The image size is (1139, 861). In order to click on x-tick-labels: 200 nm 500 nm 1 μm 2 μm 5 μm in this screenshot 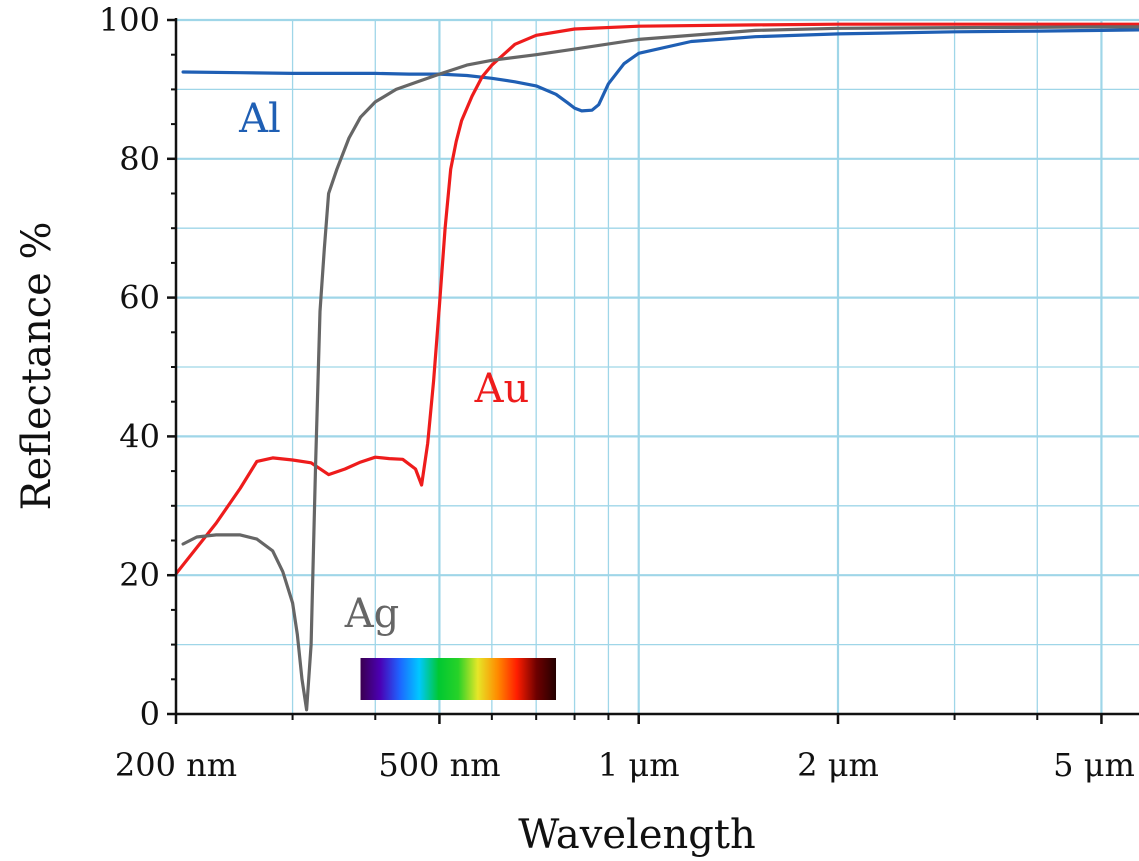, I will do `click(625, 765)`.